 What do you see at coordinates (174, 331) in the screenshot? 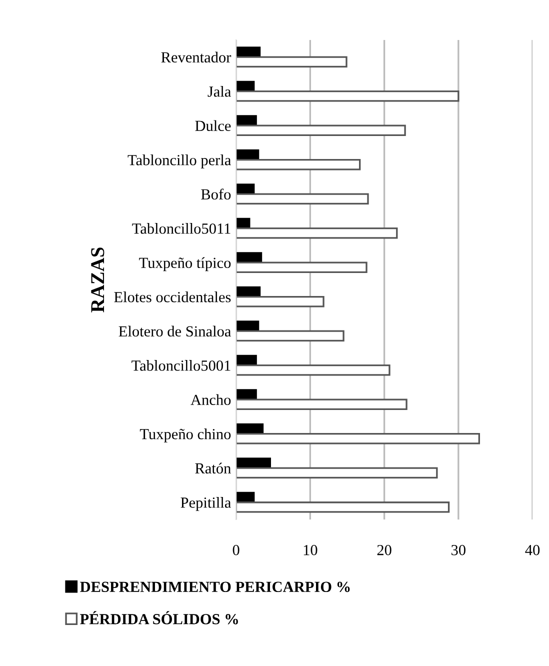
I see `y-tick-label: Elotero de Sinaloa` at bounding box center [174, 331].